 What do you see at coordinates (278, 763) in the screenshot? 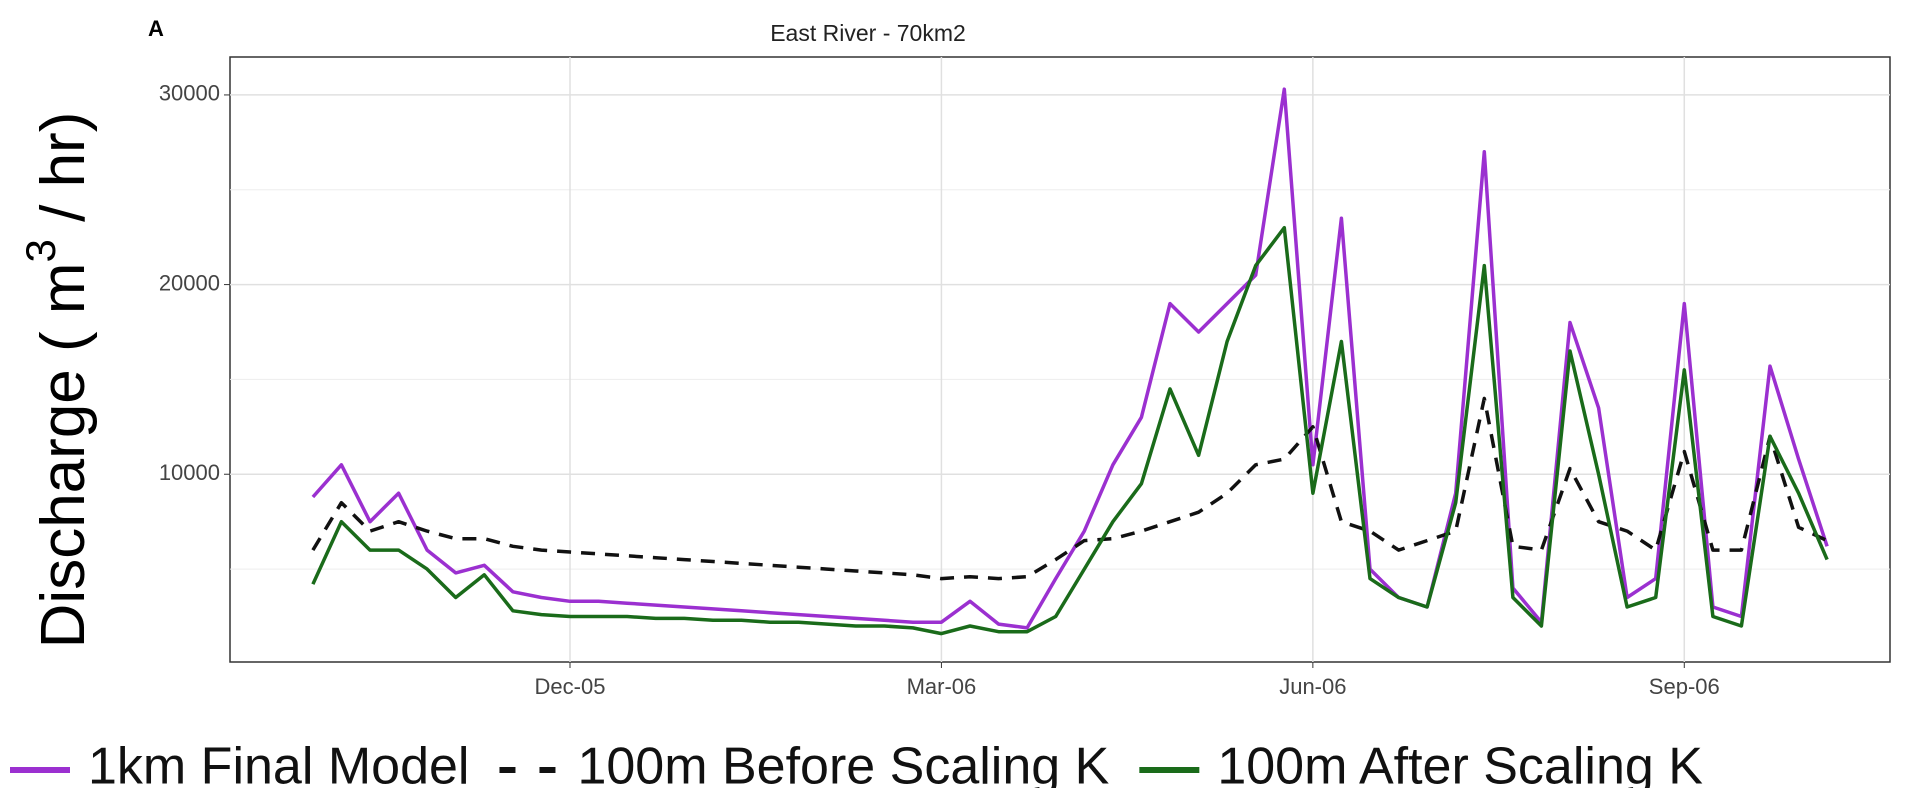
I see `legend-label: 1km Final Model` at bounding box center [278, 763].